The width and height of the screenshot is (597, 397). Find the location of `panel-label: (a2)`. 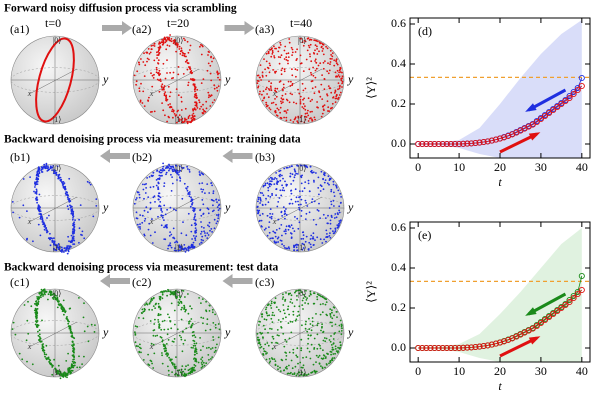

panel-label: (a2) is located at coordinates (141, 29).